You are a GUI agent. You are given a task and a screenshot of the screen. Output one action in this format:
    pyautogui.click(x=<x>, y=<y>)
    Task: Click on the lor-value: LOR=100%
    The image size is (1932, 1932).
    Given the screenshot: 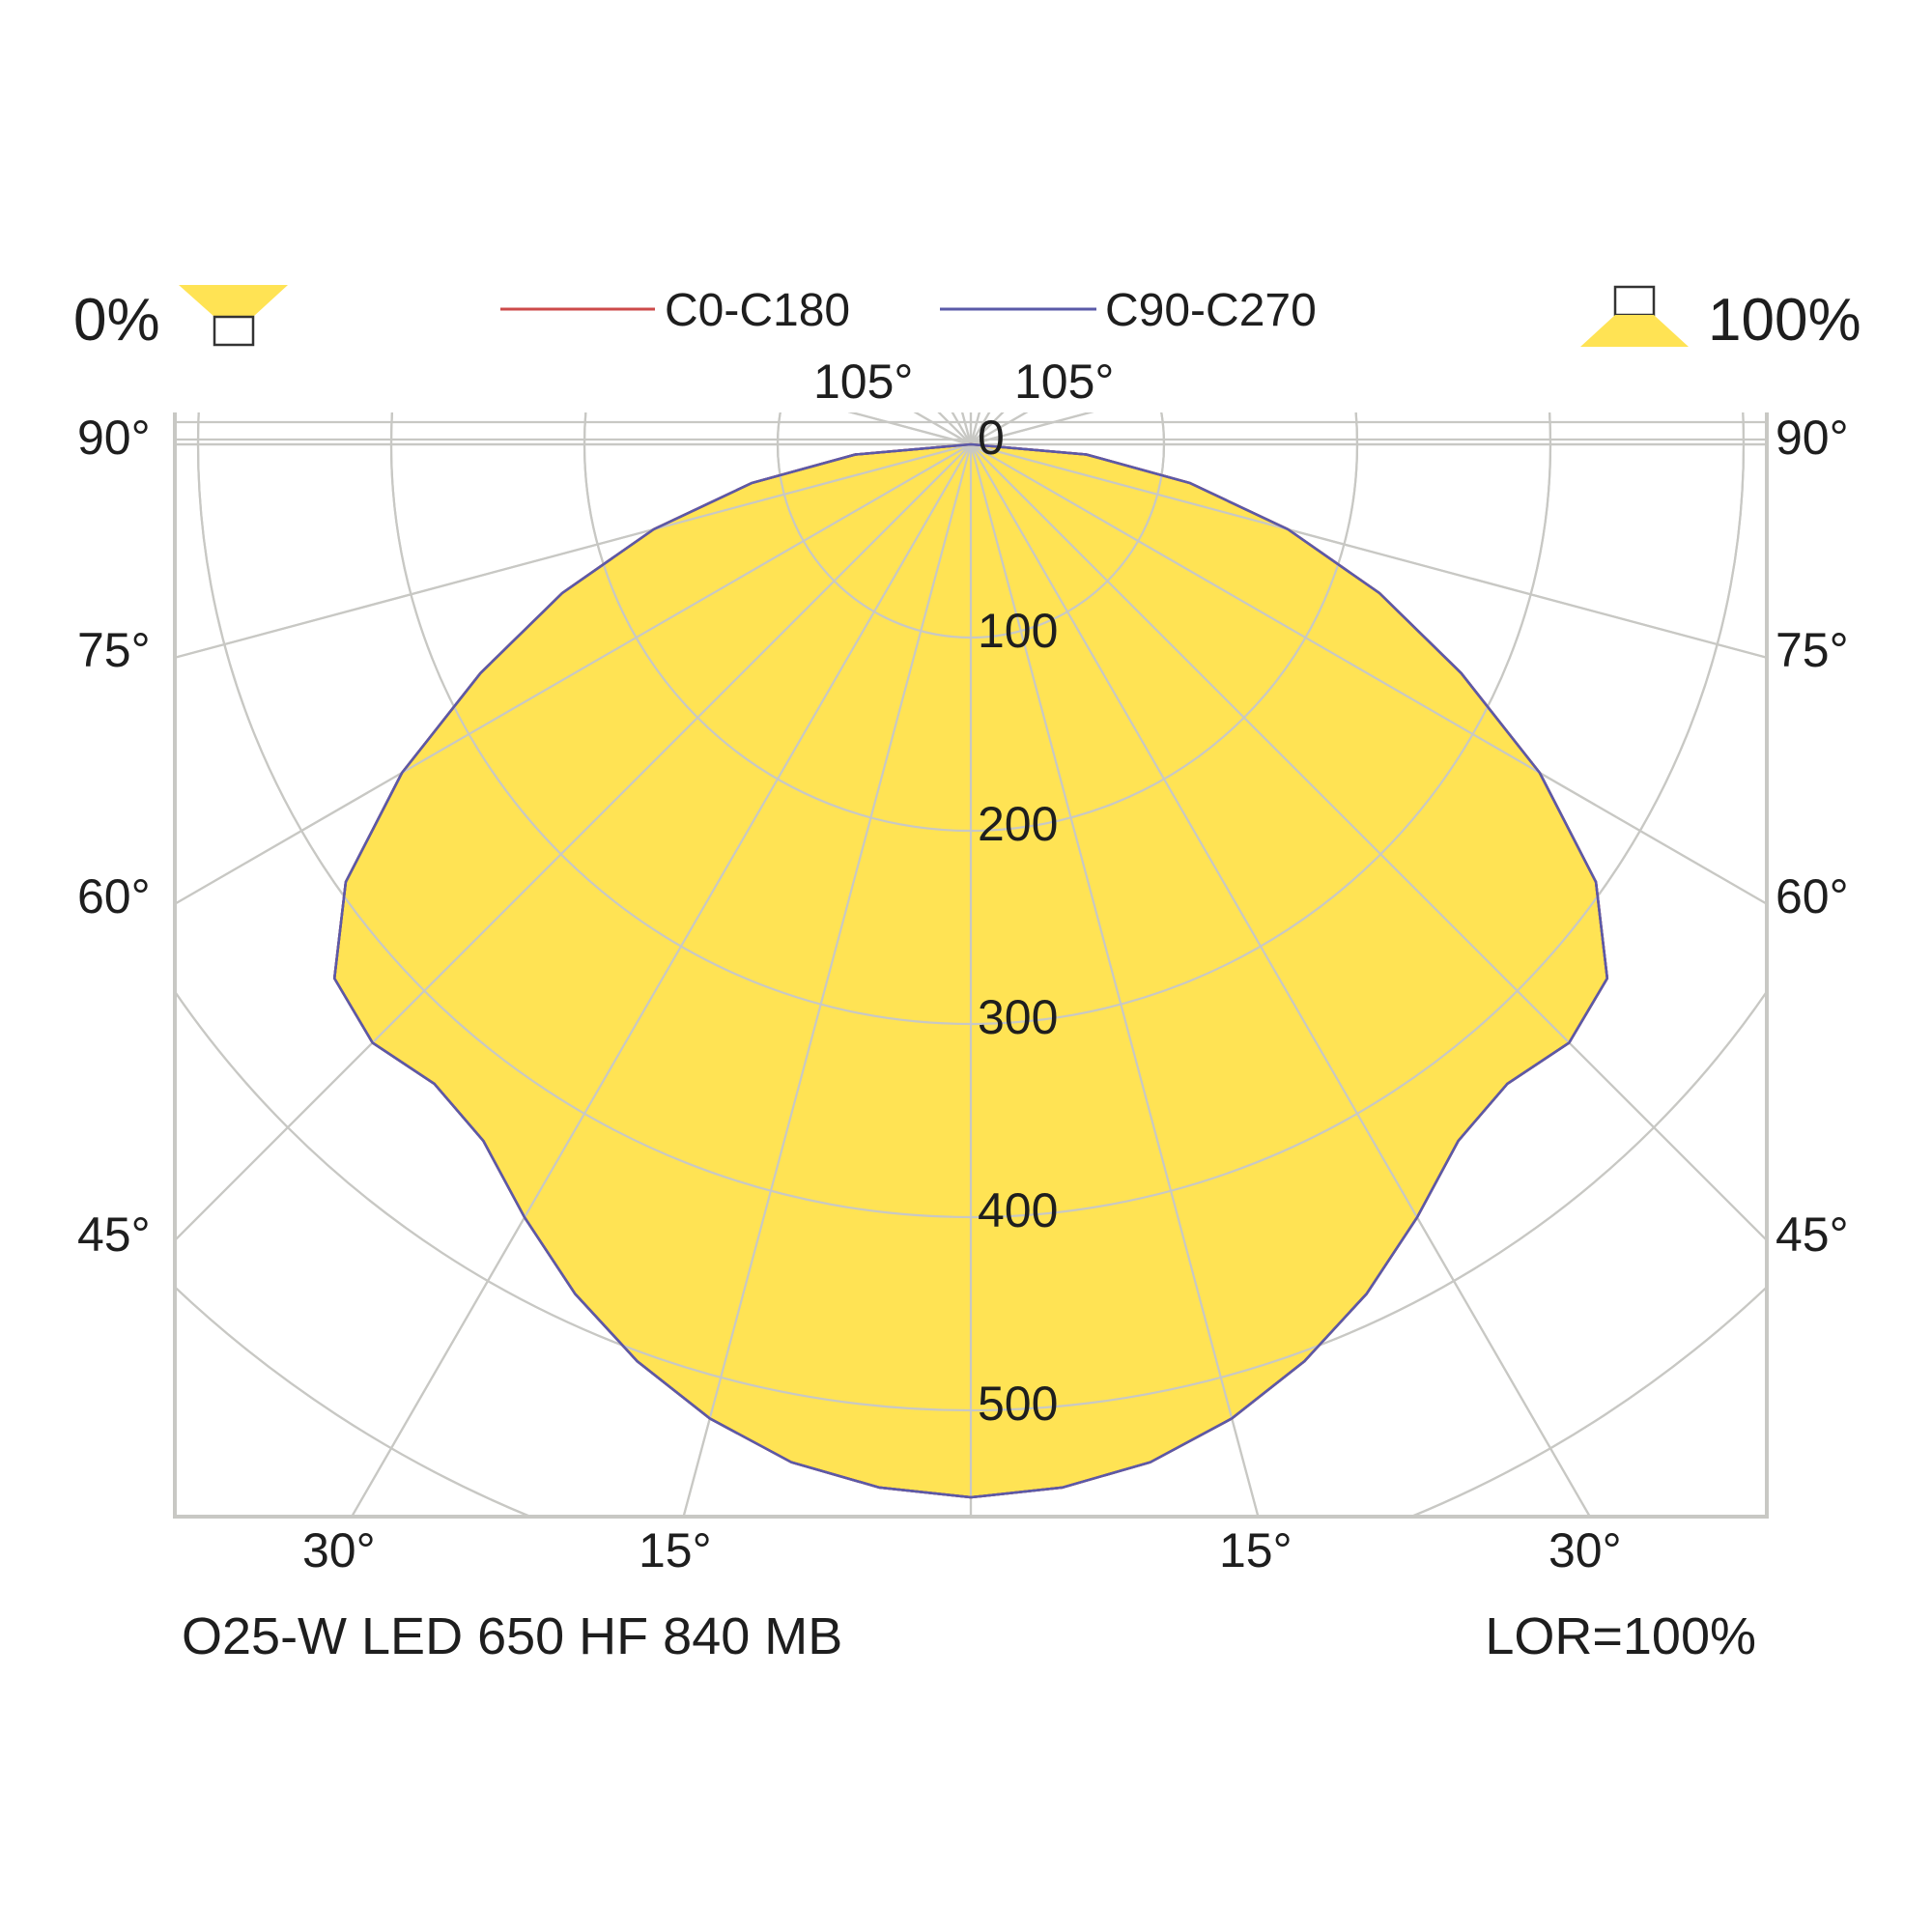 What is the action you would take?
    pyautogui.click(x=1620, y=1636)
    